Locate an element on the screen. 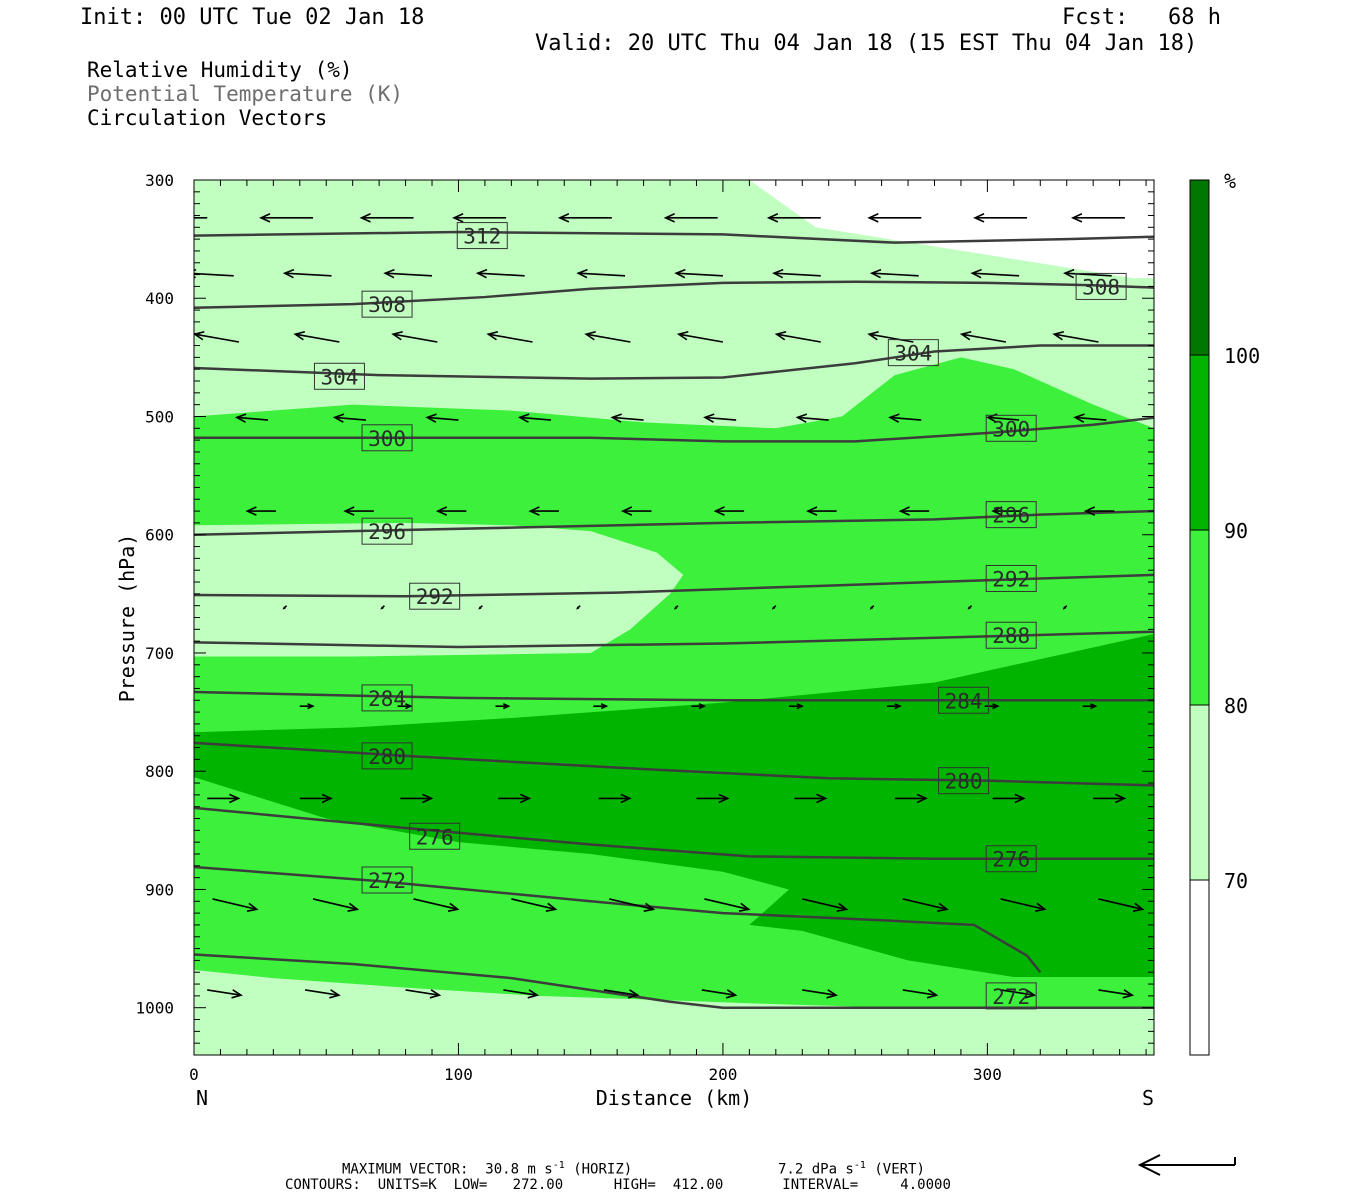 Image resolution: width=1350 pixels, height=1200 pixels. theta-label-text: 308 is located at coordinates (1101, 287).